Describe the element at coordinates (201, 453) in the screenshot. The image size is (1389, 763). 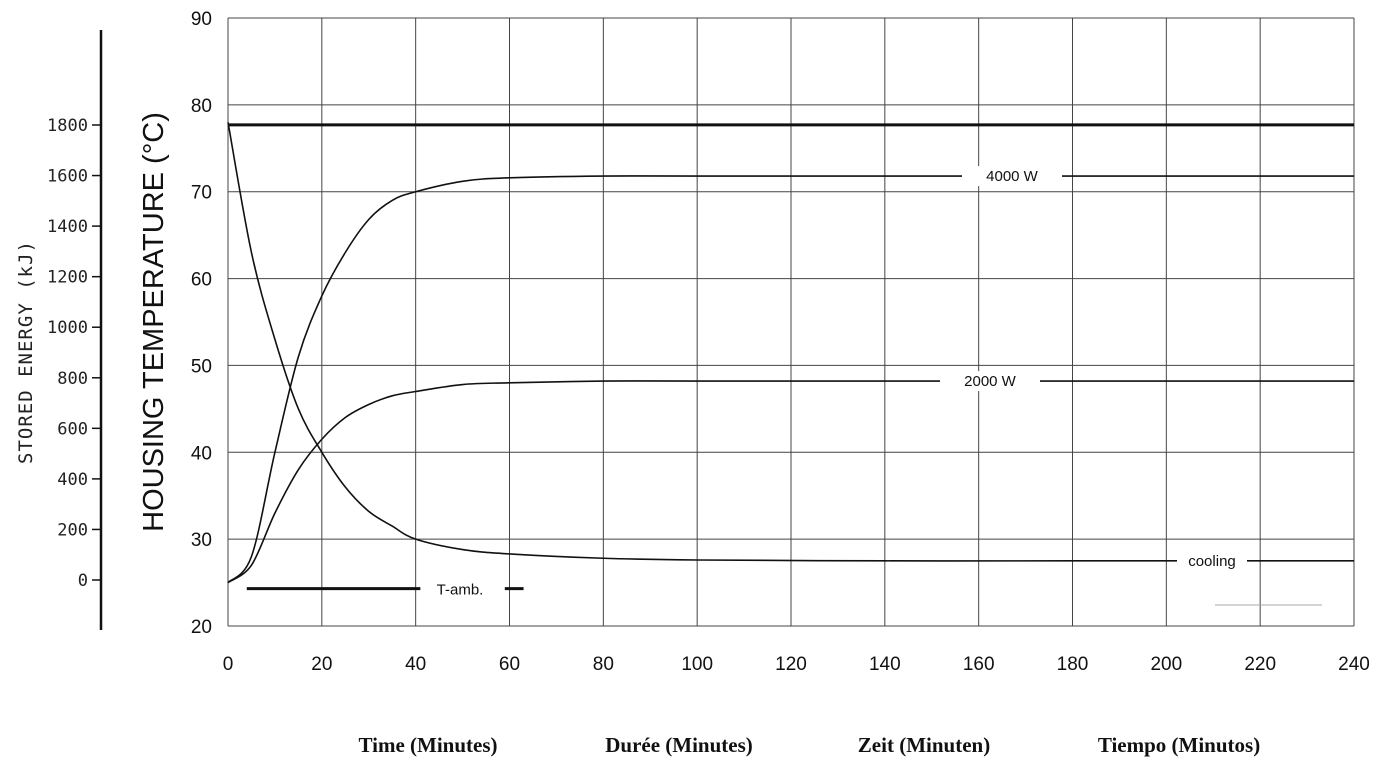
I see `y-tick-label: 40` at that location.